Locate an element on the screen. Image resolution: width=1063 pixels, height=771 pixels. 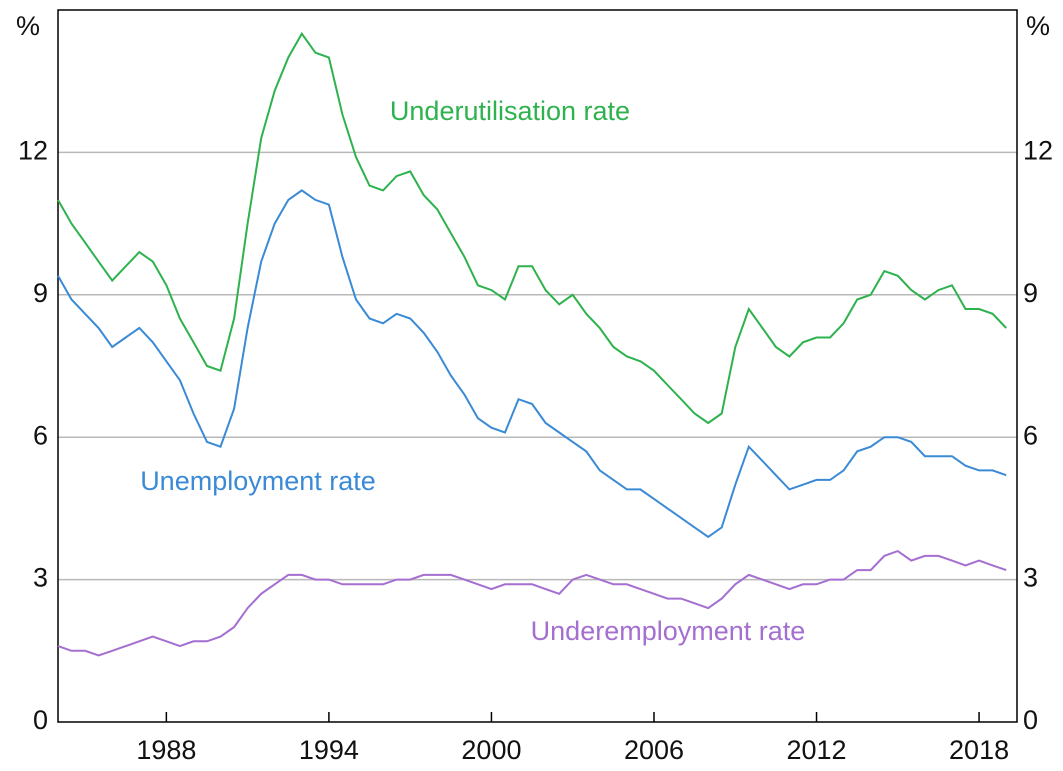
y2-tick-label: 6 is located at coordinates (1030, 435).